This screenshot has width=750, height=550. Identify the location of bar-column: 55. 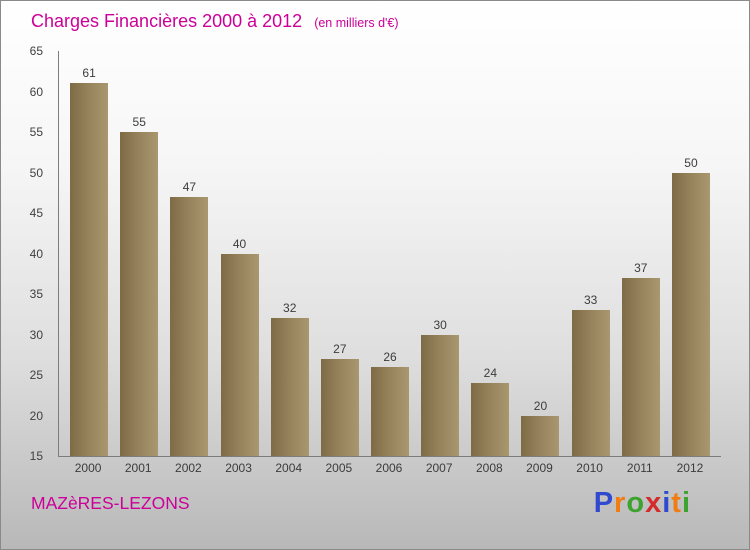
(139, 285).